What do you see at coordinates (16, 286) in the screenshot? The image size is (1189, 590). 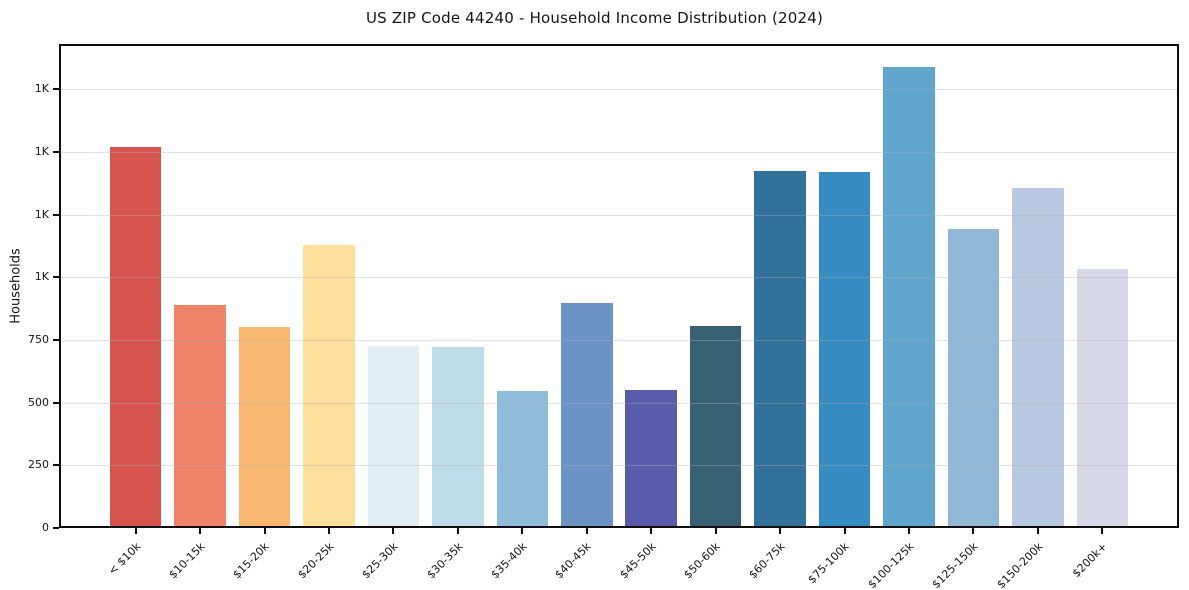 I see `y-axis-label: Households` at bounding box center [16, 286].